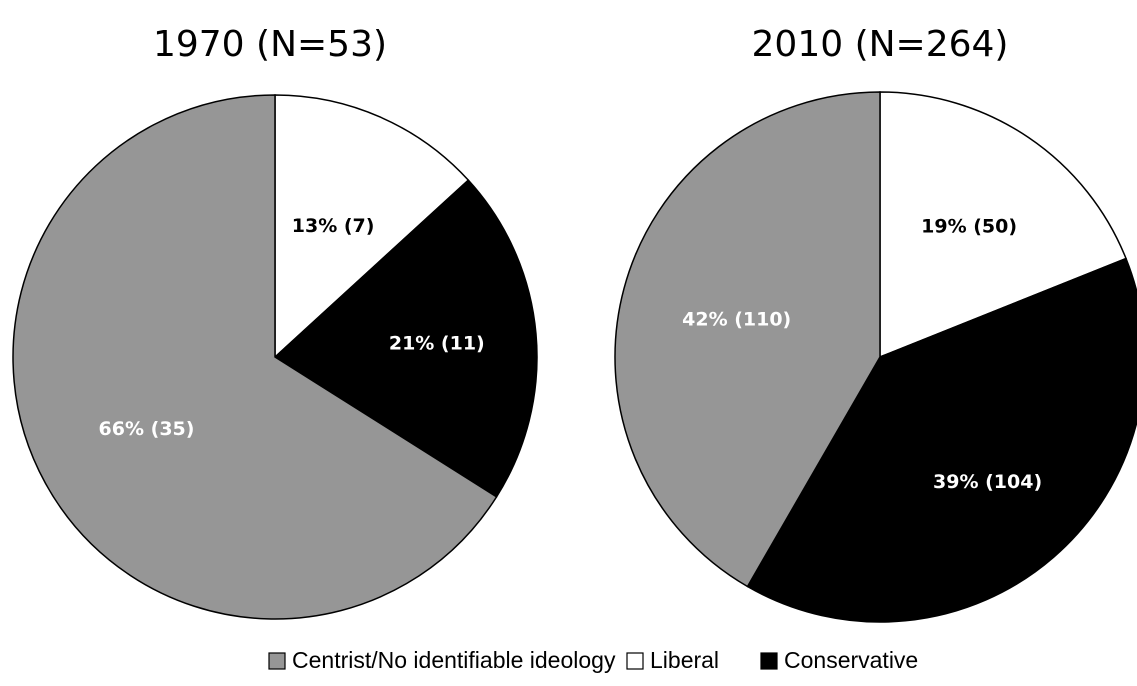 The width and height of the screenshot is (1137, 686). I want to click on pie-labels-1970: 13% (7) 21% (11) 66% (35), so click(292, 327).